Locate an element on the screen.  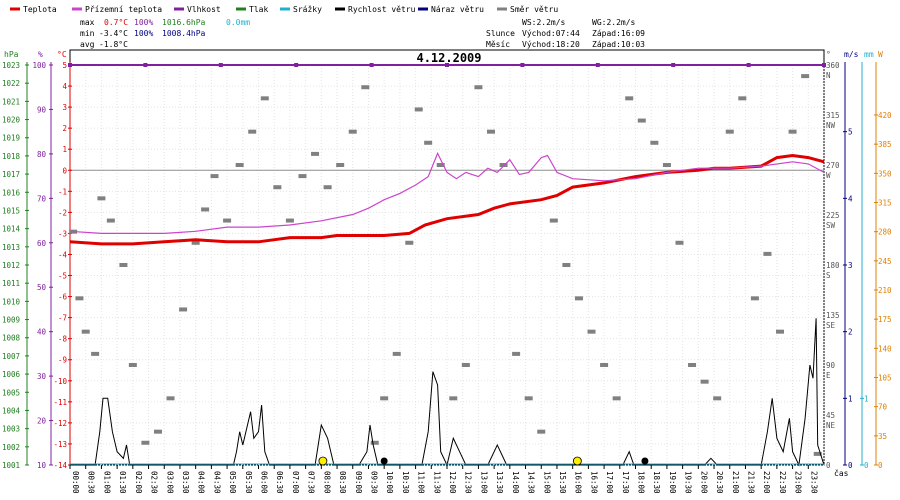
solar-tick-label: 35 is located at coordinates (882, 436).